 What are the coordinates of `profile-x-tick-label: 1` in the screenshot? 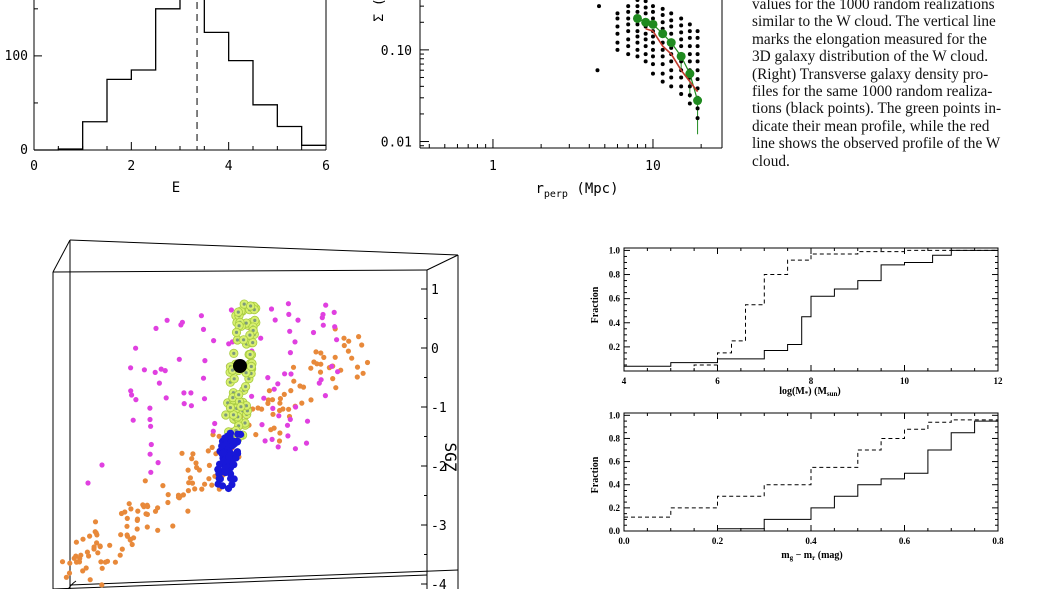 It's located at (493, 166).